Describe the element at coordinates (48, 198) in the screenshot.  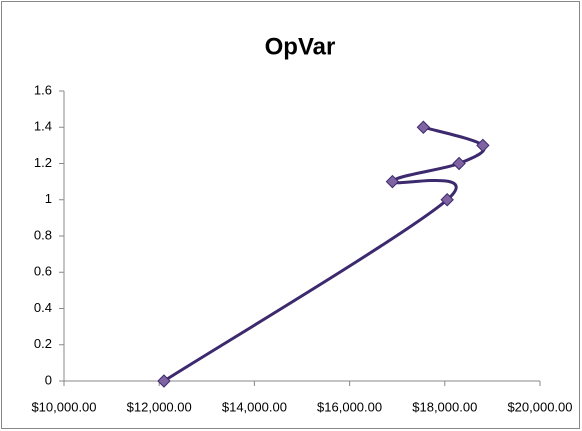
I see `y-tick-label: 1` at that location.